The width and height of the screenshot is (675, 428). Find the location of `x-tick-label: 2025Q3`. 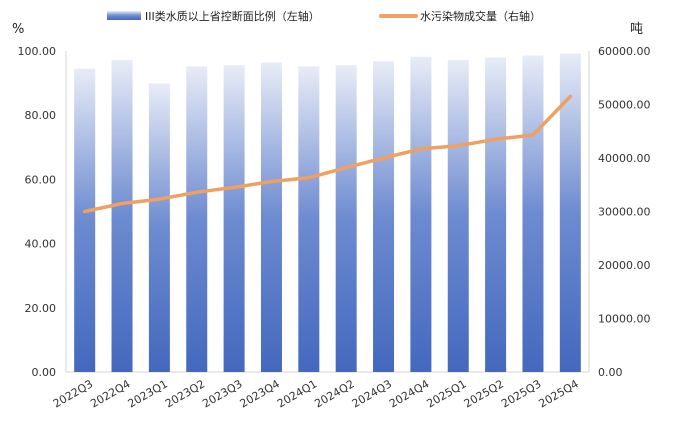

x-tick-label: 2025Q3 is located at coordinates (521, 393).